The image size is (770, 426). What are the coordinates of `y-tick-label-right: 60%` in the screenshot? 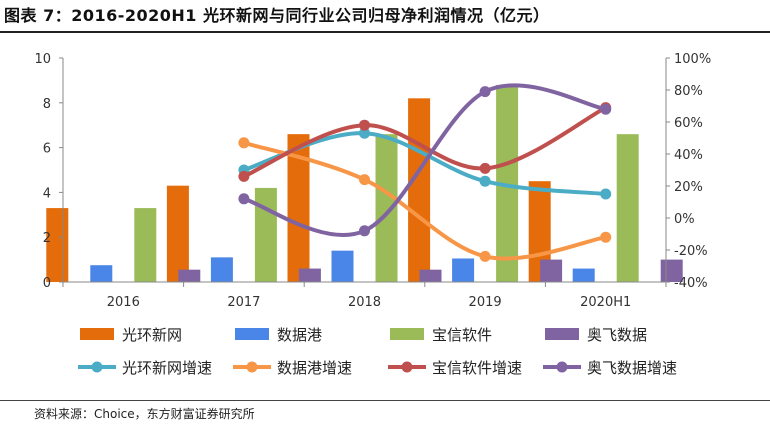 It's located at (688, 123).